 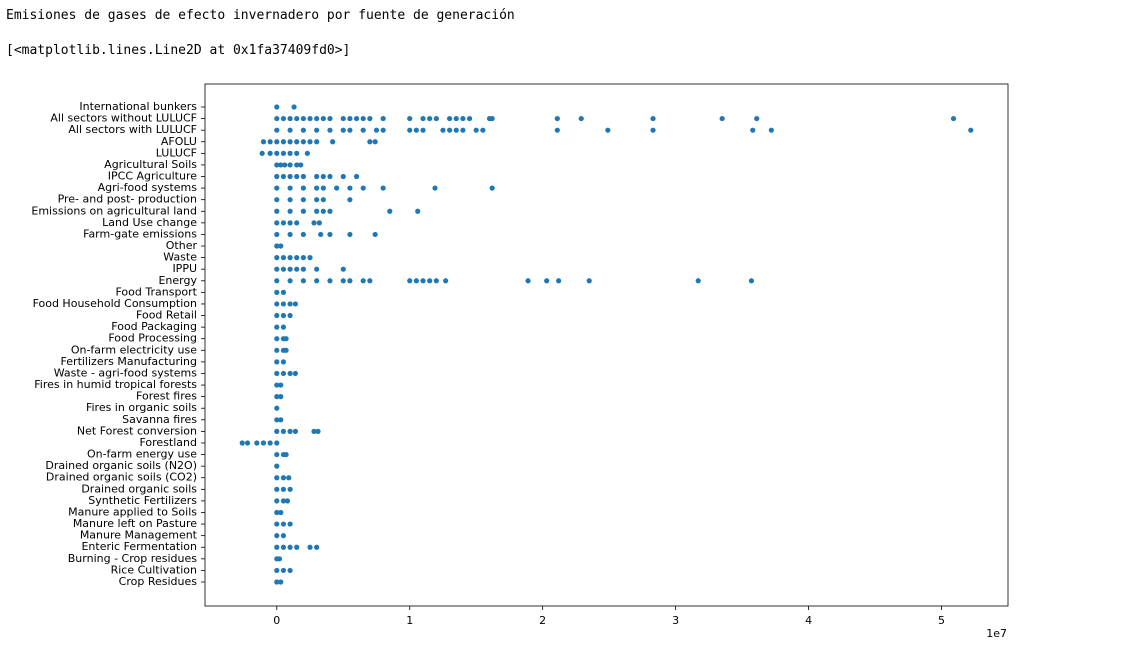 What do you see at coordinates (542, 620) in the screenshot?
I see `x-tick-label: 2` at bounding box center [542, 620].